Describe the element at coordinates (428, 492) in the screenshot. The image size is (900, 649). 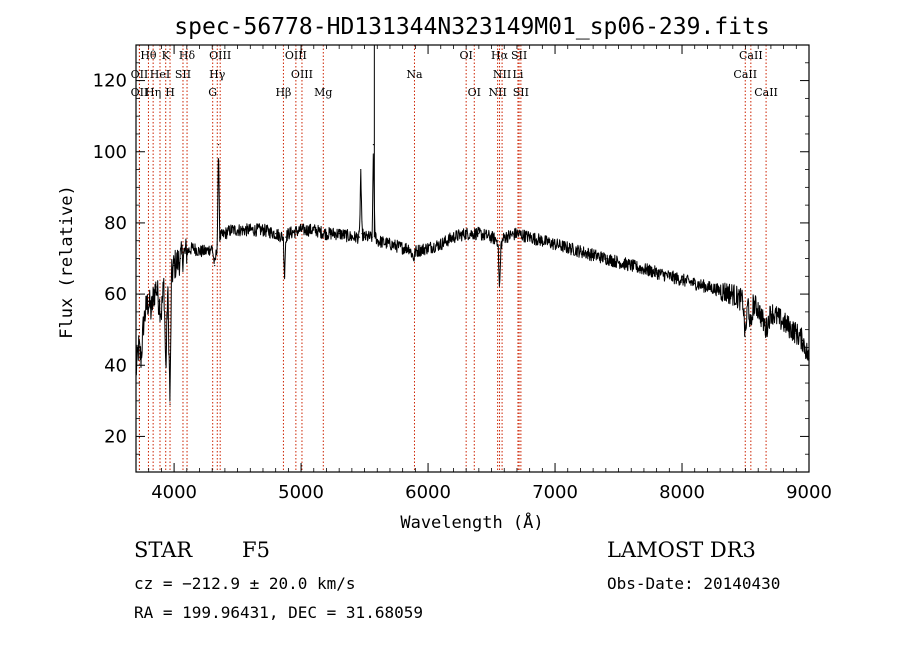
I see `x-tick-label: 6000` at that location.